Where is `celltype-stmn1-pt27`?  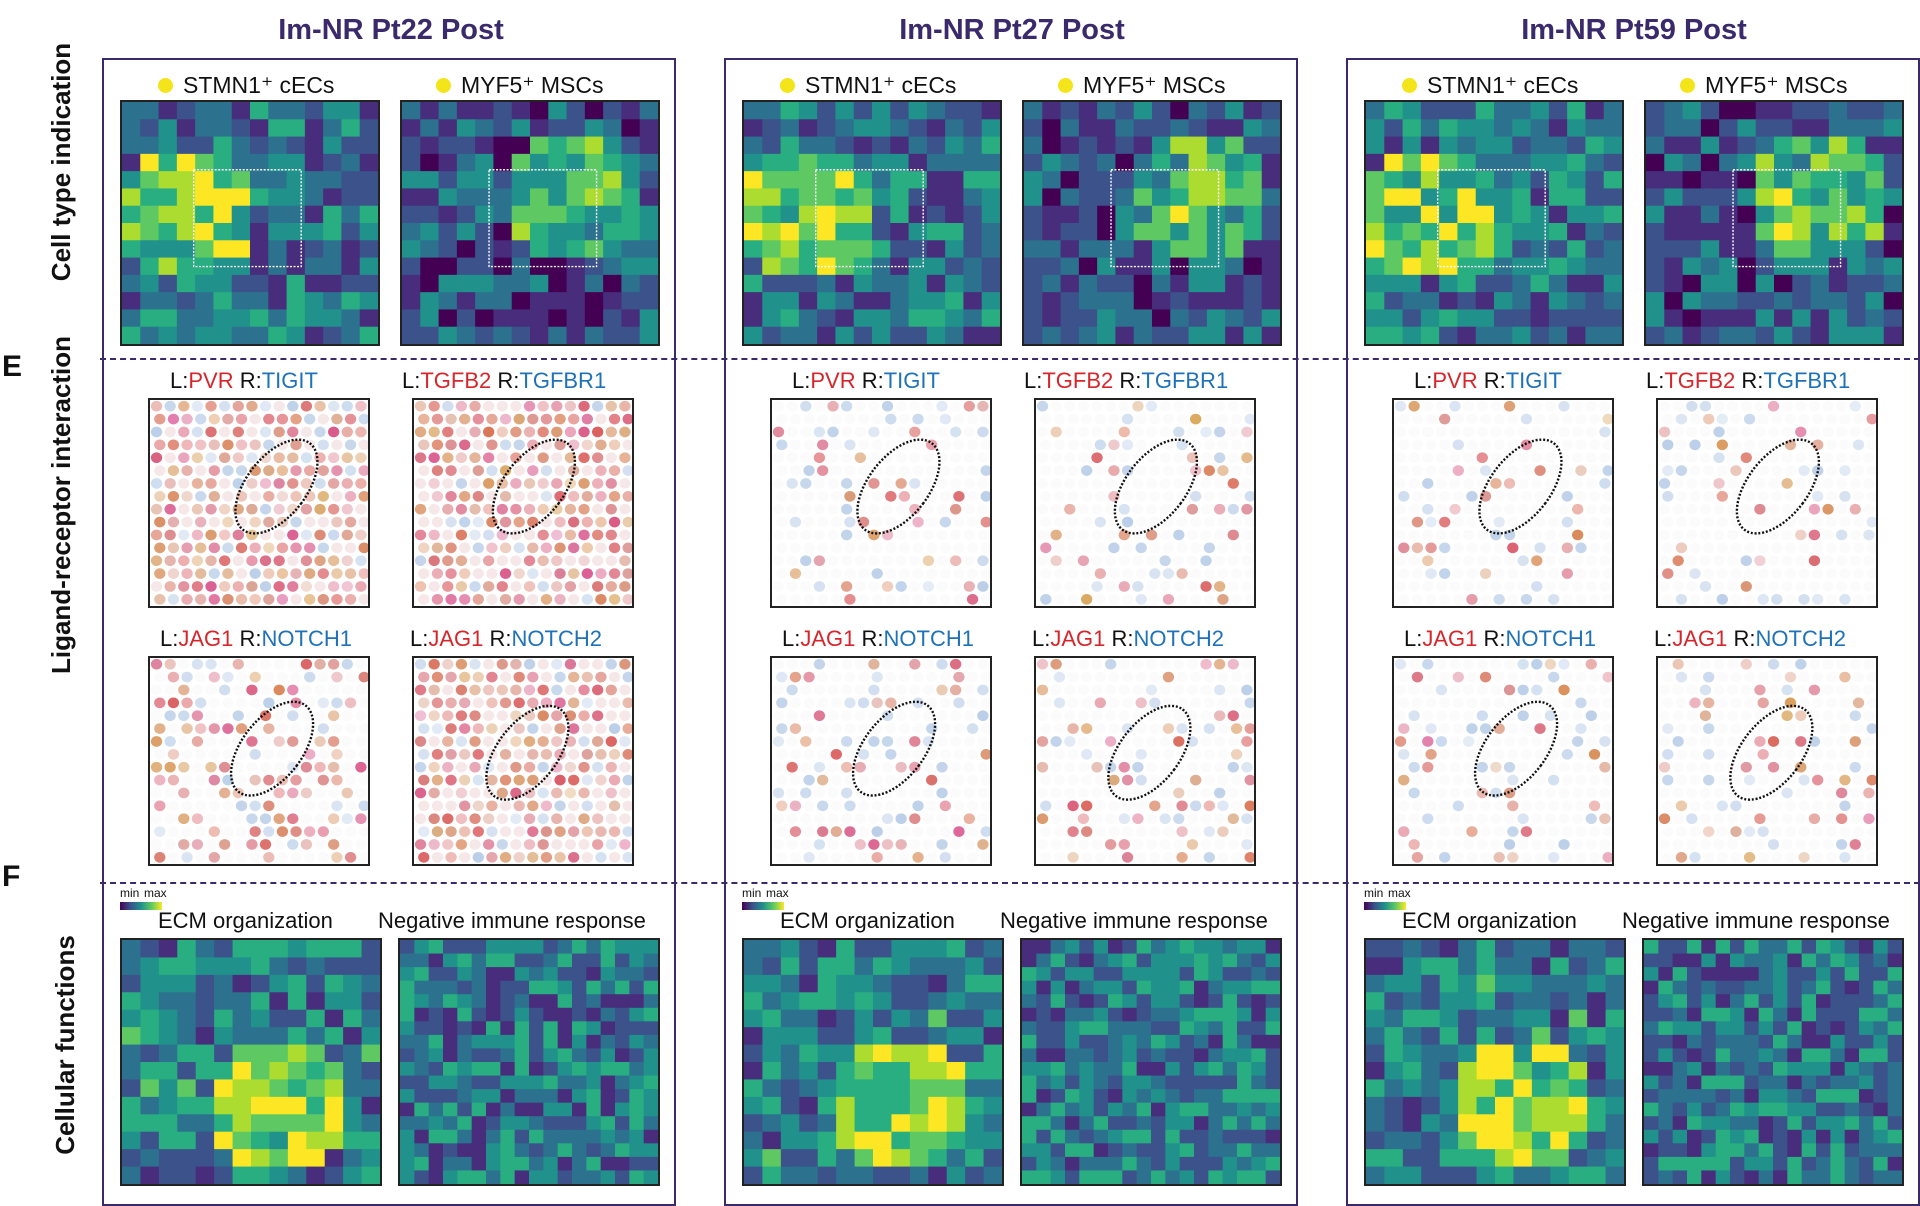
celltype-stmn1-pt27 is located at coordinates (872, 223).